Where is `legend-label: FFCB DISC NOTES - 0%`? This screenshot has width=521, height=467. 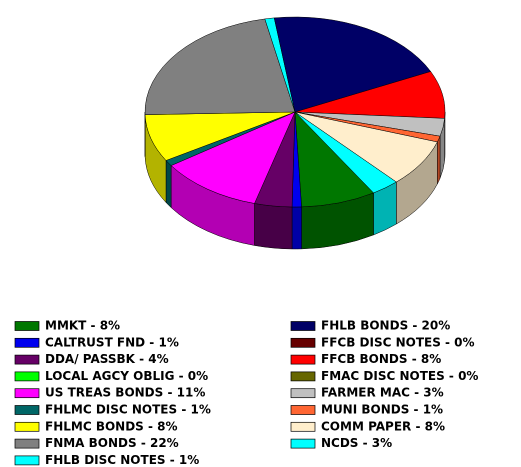
legend-label: FFCB DISC NOTES - 0% is located at coordinates (398, 342).